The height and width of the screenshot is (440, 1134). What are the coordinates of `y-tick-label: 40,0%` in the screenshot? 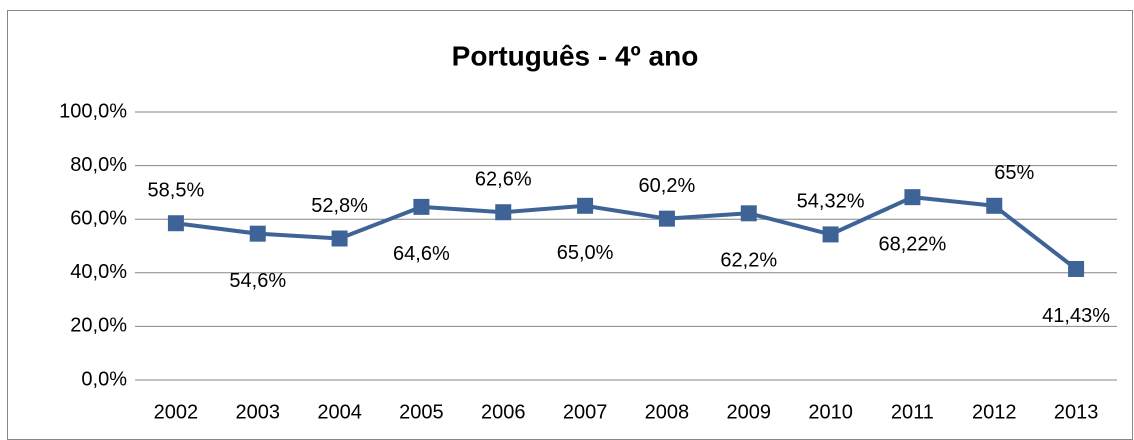 It's located at (98, 272).